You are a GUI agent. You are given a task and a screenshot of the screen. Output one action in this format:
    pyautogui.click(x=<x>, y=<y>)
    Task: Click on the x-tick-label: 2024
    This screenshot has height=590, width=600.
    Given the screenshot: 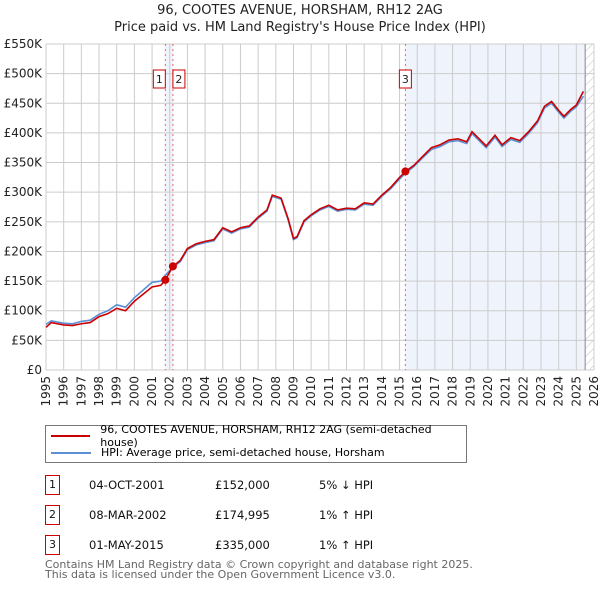 What is the action you would take?
    pyautogui.click(x=559, y=391)
    